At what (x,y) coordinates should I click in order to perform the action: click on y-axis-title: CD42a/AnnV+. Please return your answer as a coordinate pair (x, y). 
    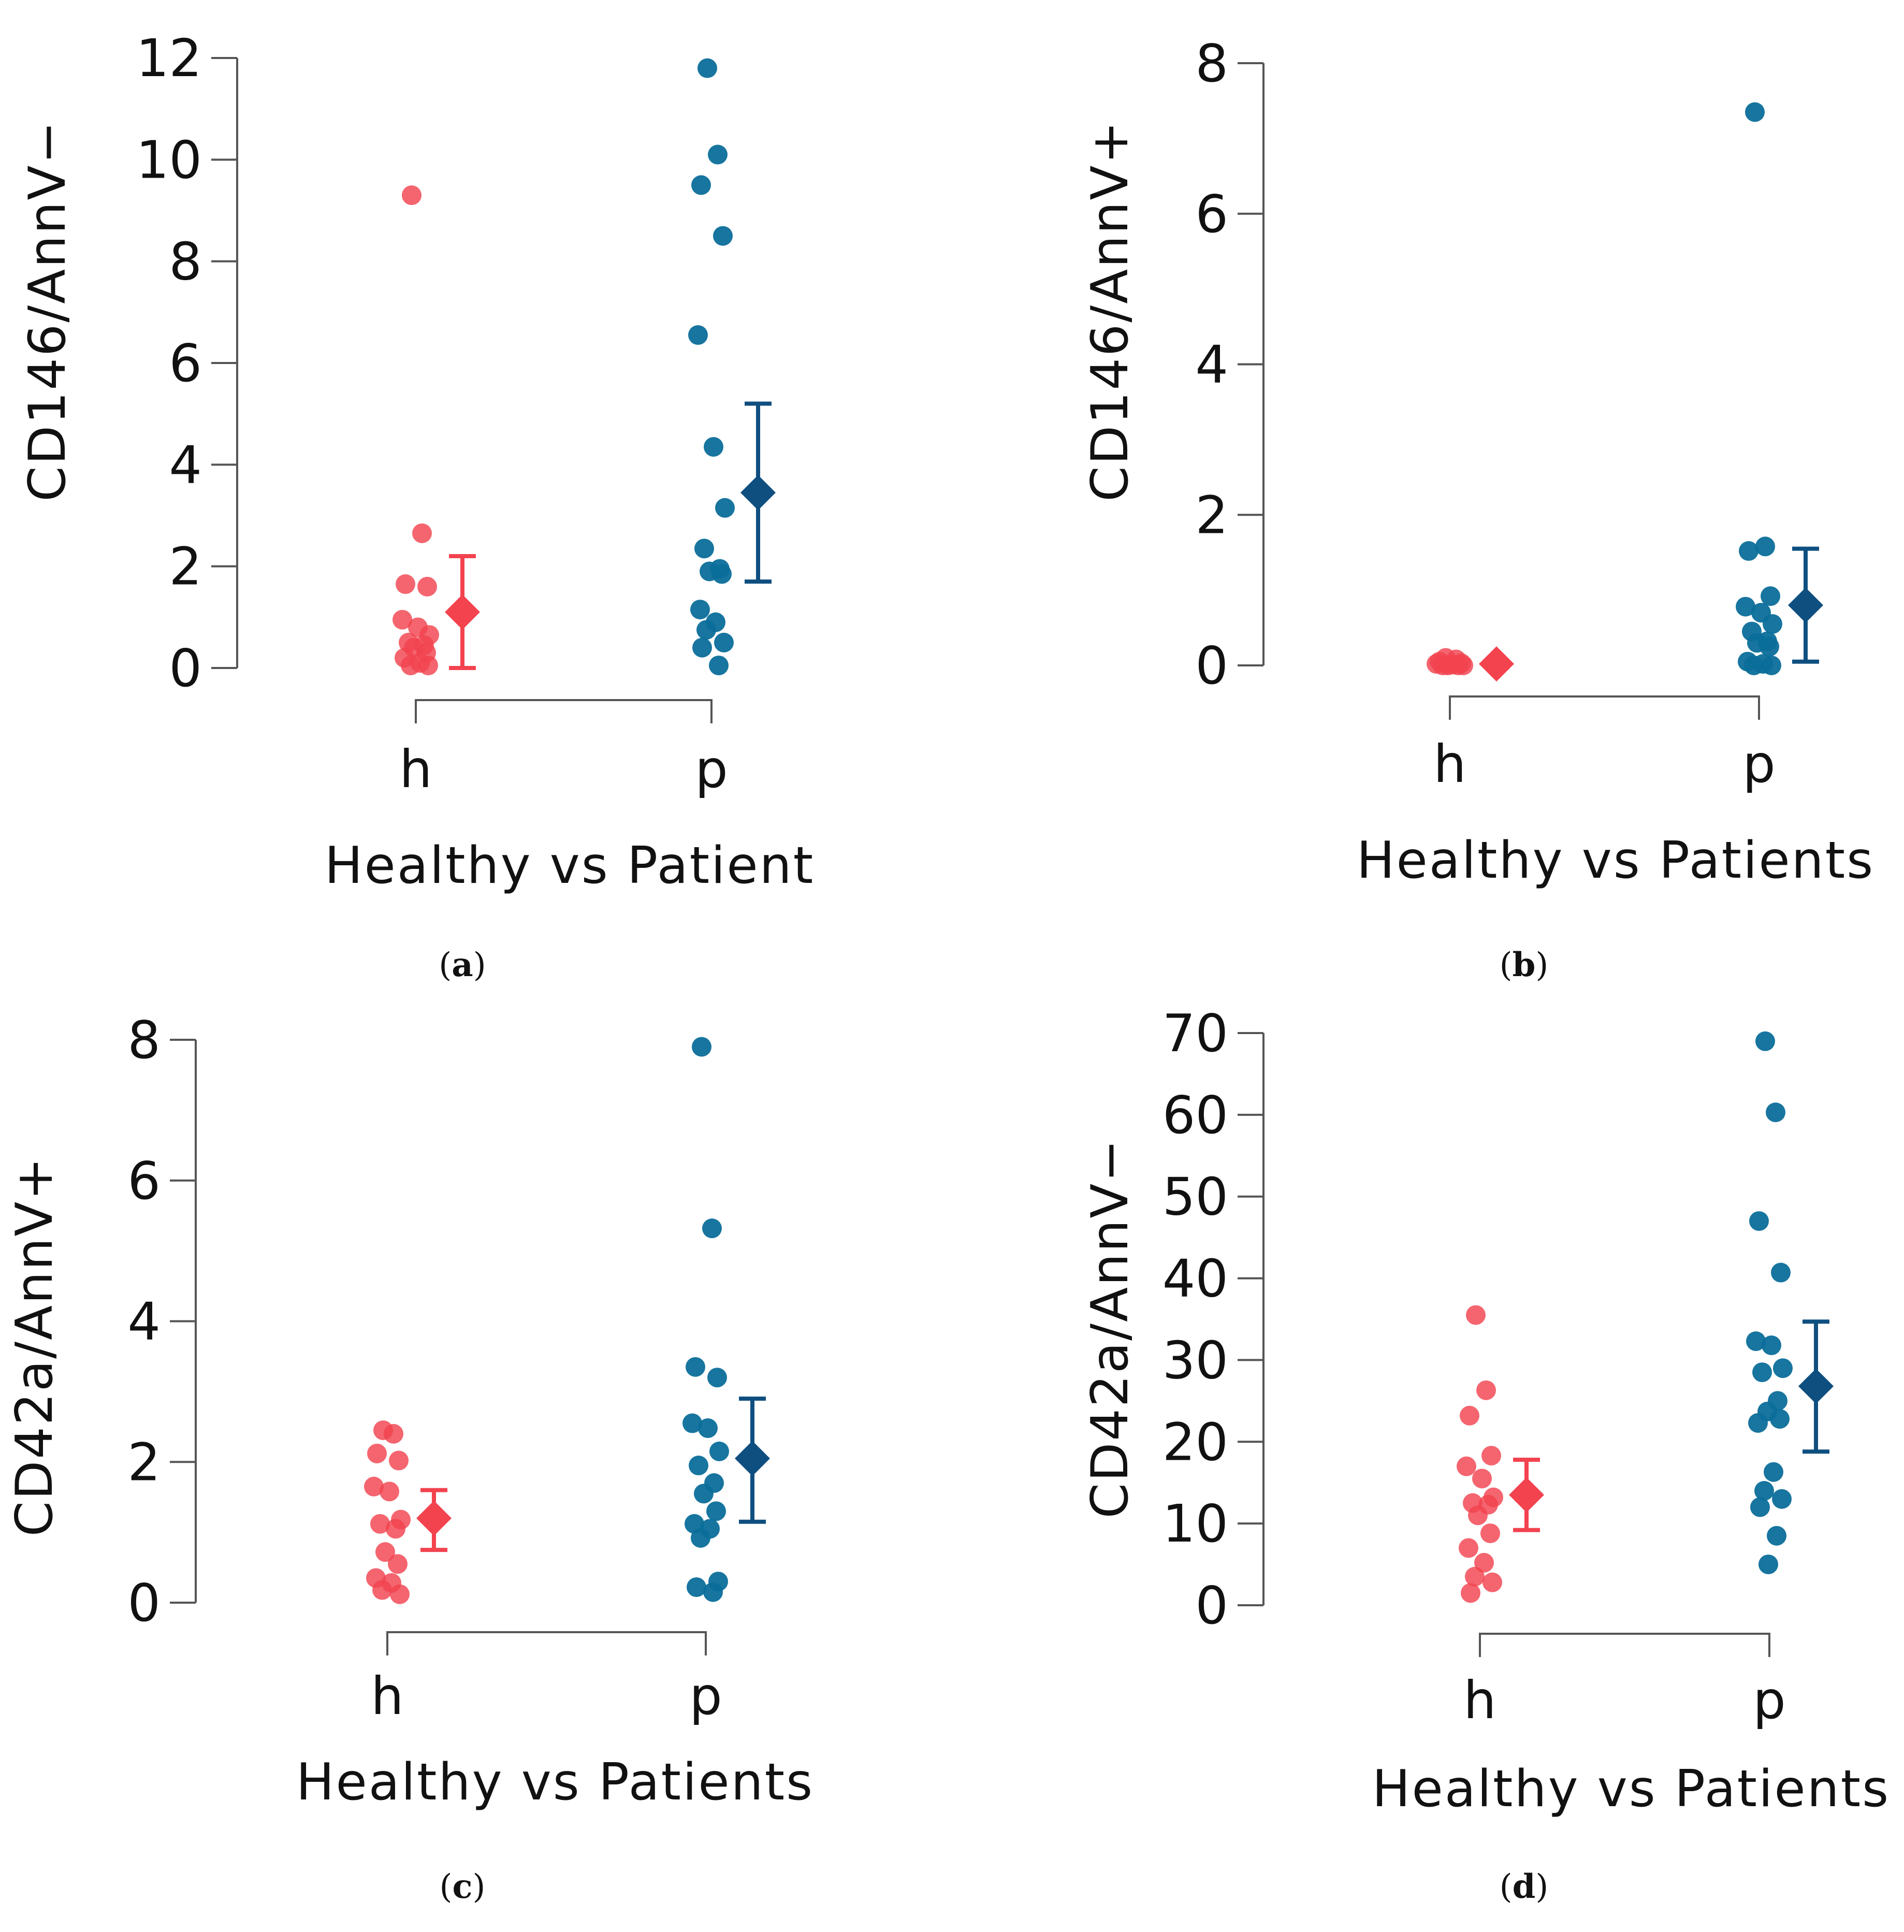
    Looking at the image, I should click on (34, 1346).